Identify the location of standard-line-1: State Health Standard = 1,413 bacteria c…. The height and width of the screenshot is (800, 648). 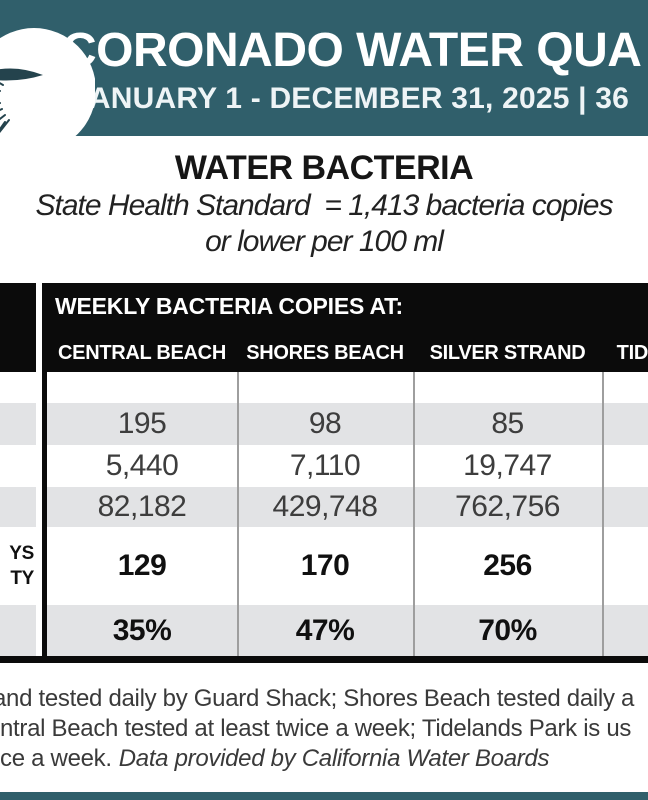
(324, 205).